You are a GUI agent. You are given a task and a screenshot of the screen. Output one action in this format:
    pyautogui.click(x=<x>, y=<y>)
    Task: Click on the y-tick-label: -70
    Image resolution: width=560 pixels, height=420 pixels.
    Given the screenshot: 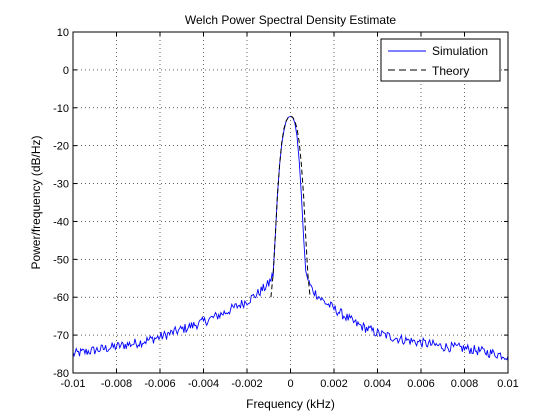 What is the action you would take?
    pyautogui.click(x=61, y=336)
    